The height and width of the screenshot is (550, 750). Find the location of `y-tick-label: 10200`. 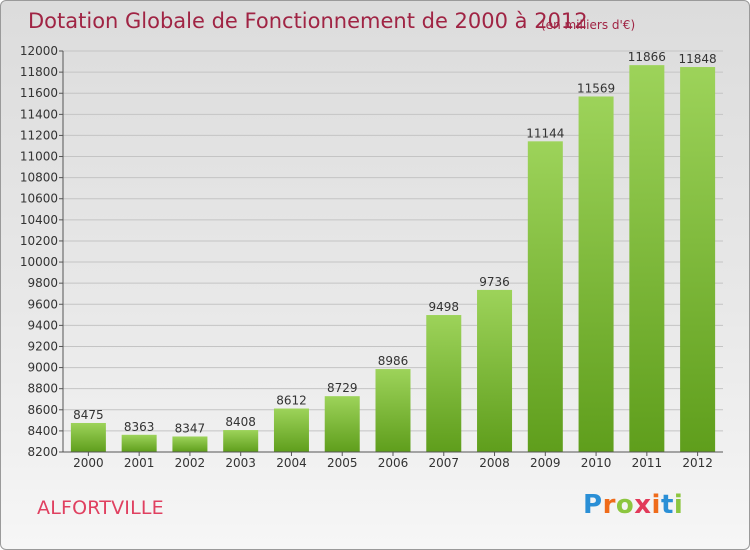

y-tick-label: 10200 is located at coordinates (39, 241).